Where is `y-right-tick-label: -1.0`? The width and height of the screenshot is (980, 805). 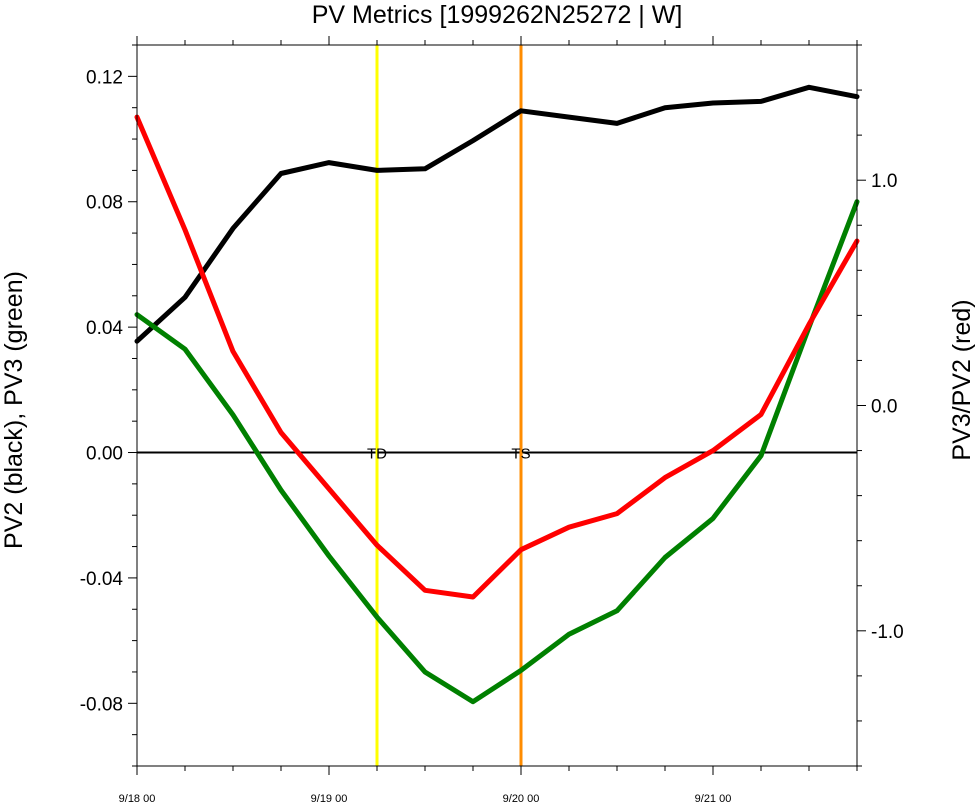
y-right-tick-label: -1.0 is located at coordinates (887, 632).